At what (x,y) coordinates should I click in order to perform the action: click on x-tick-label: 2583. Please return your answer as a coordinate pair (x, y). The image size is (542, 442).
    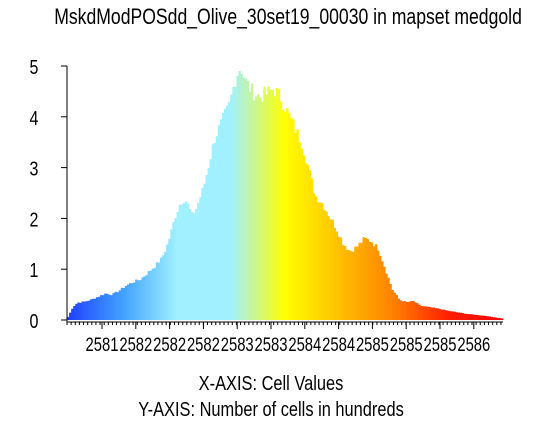
    Looking at the image, I should click on (271, 344).